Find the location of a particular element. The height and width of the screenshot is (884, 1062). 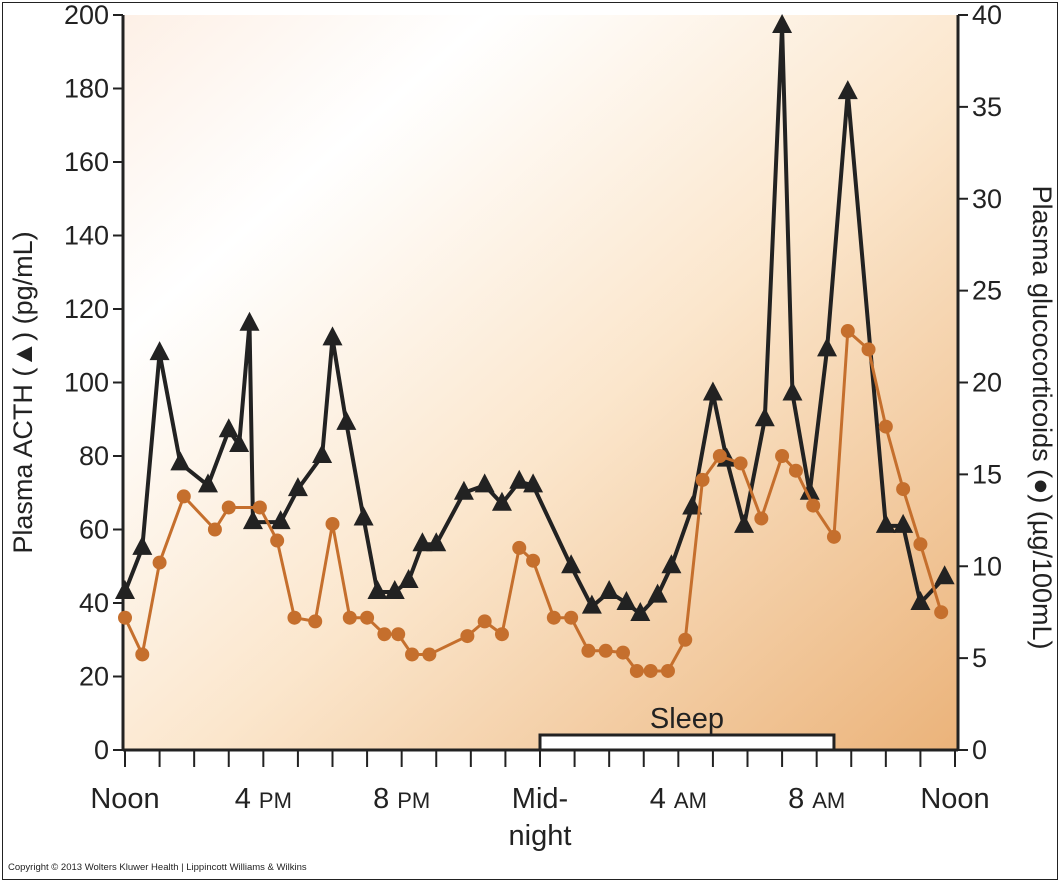

right-tick-label: 35 is located at coordinates (987, 107).